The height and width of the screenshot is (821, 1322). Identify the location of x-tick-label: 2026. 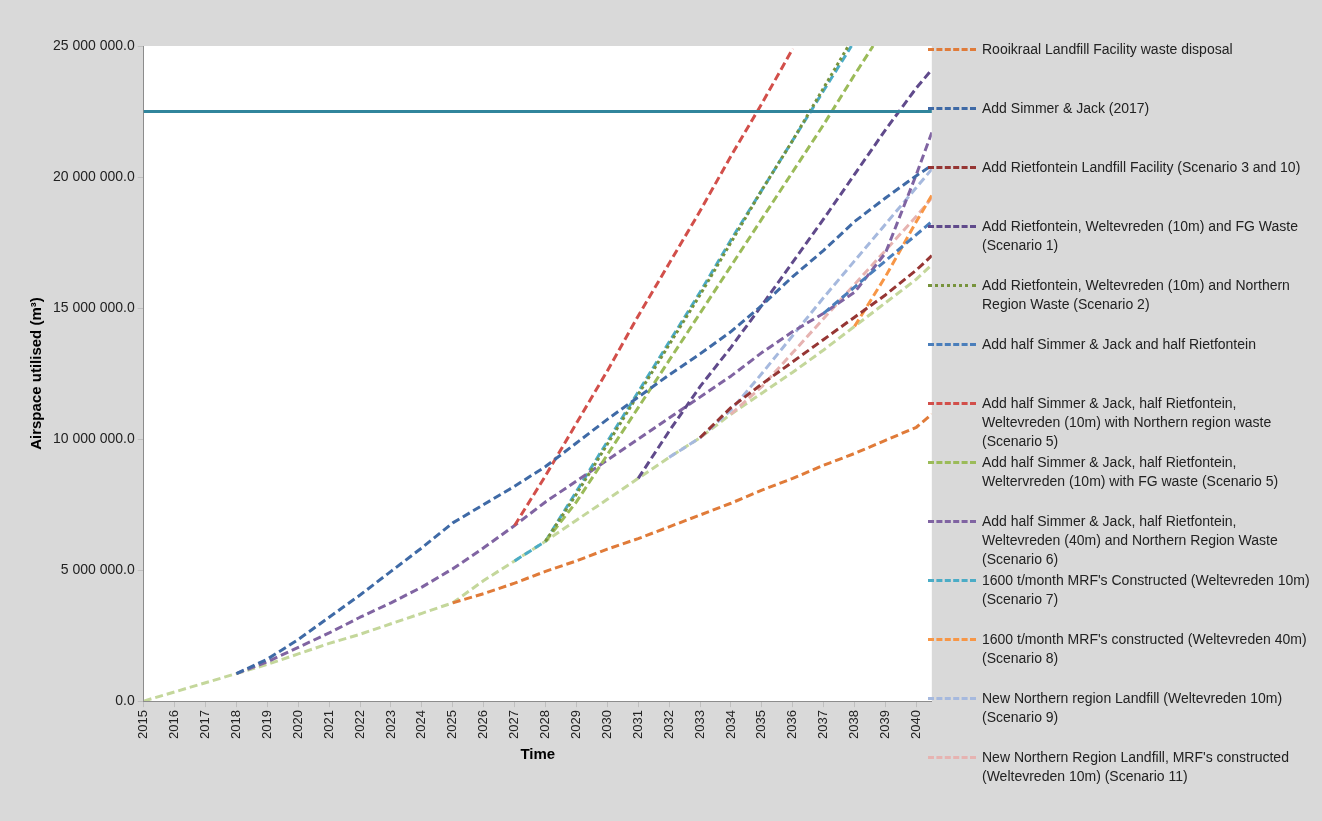
(483, 724).